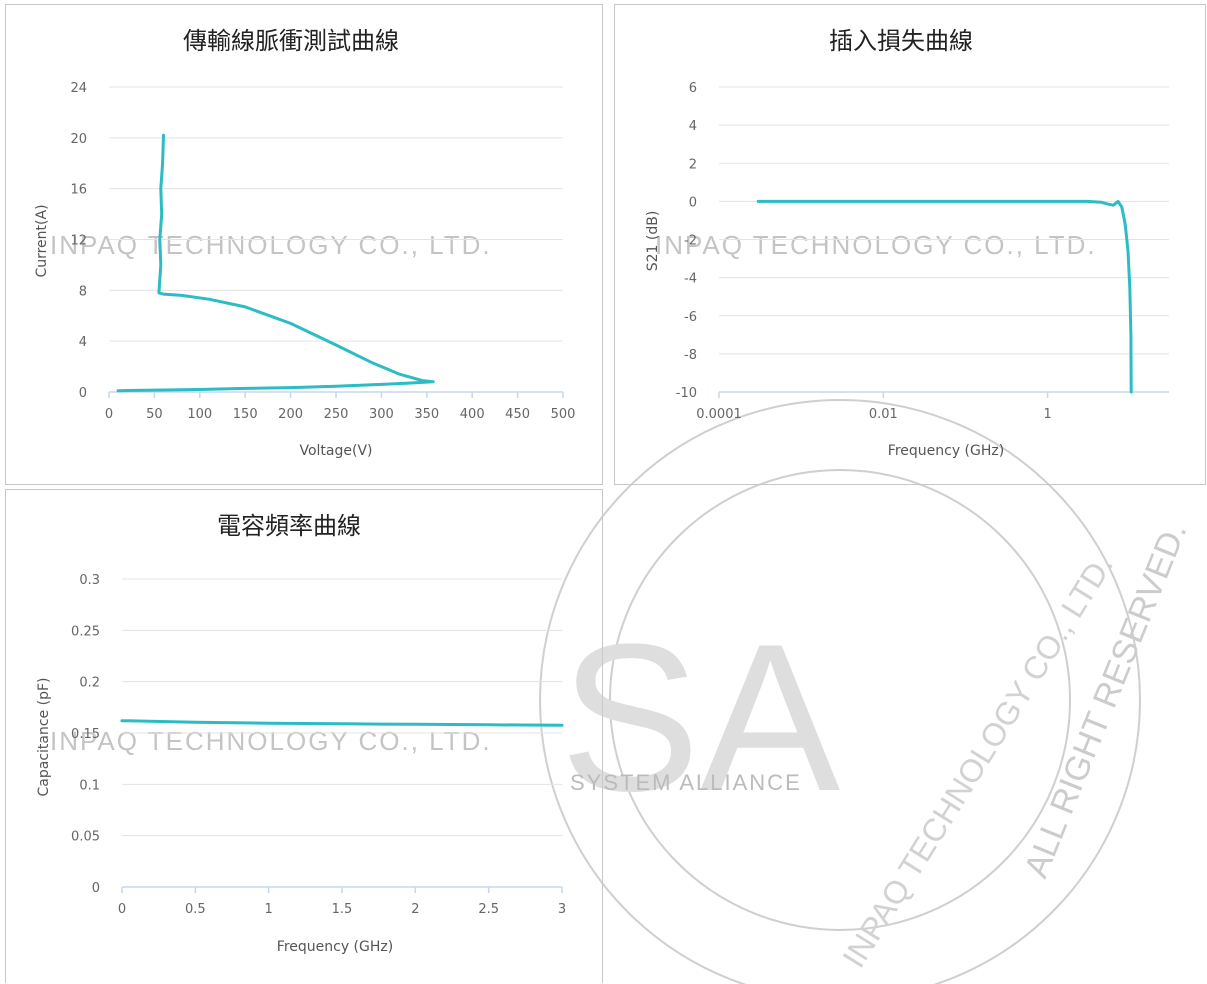 The height and width of the screenshot is (984, 1207). What do you see at coordinates (85, 734) in the screenshot?
I see `y-tick-label: 0.15` at bounding box center [85, 734].